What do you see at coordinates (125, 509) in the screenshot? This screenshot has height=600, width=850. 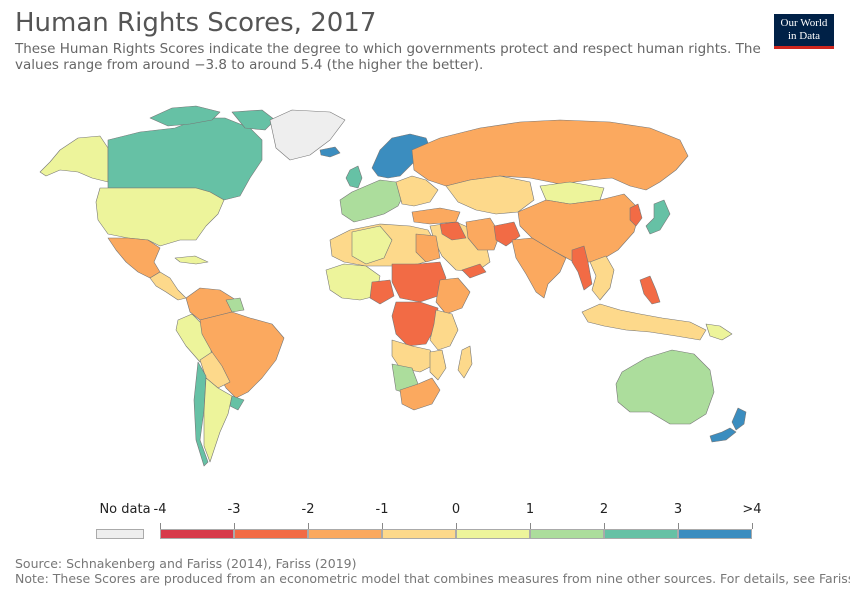 I see `legend-no-data-label: No data` at bounding box center [125, 509].